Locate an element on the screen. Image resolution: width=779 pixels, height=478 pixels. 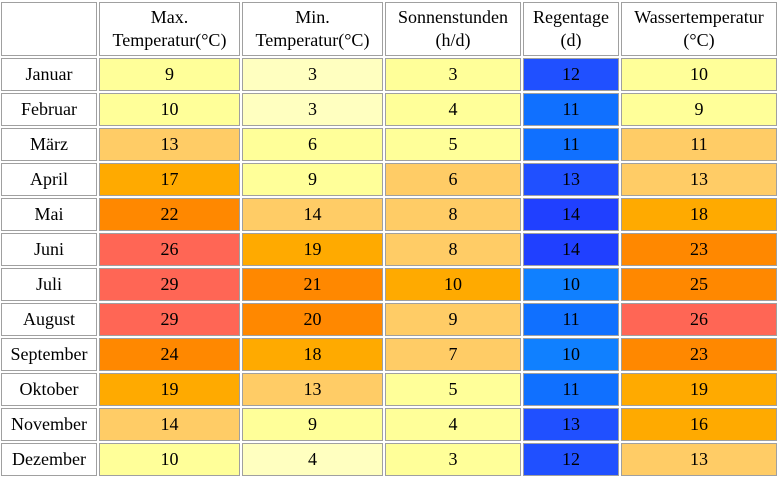
header-rain-days-line1: Regentage is located at coordinates (571, 17).